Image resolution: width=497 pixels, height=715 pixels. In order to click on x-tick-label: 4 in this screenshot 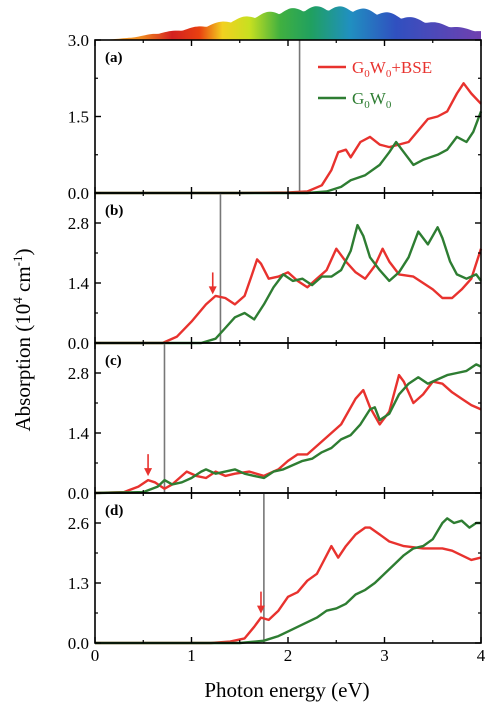, I will do `click(481, 655)`.